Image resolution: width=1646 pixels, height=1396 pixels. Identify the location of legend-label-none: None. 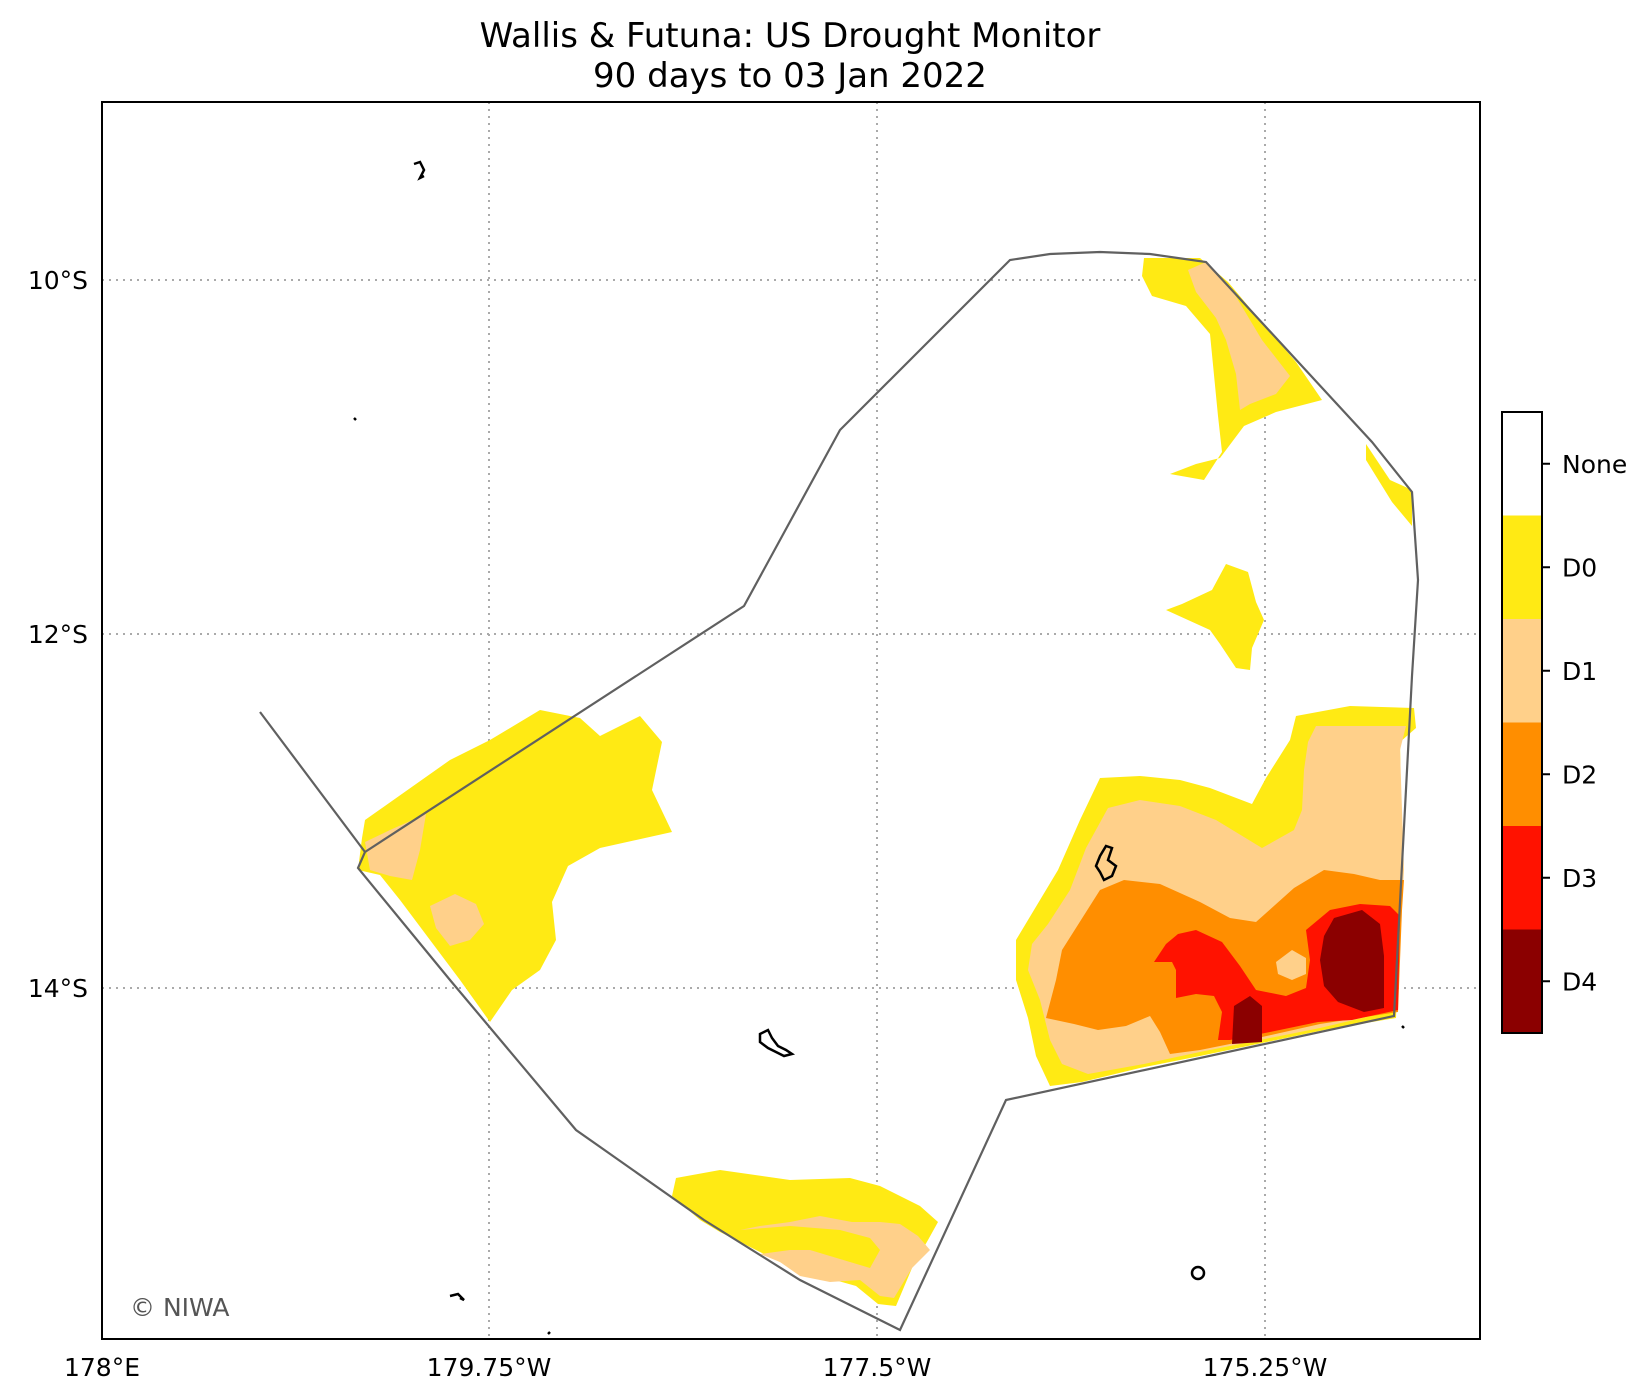
(1594, 464).